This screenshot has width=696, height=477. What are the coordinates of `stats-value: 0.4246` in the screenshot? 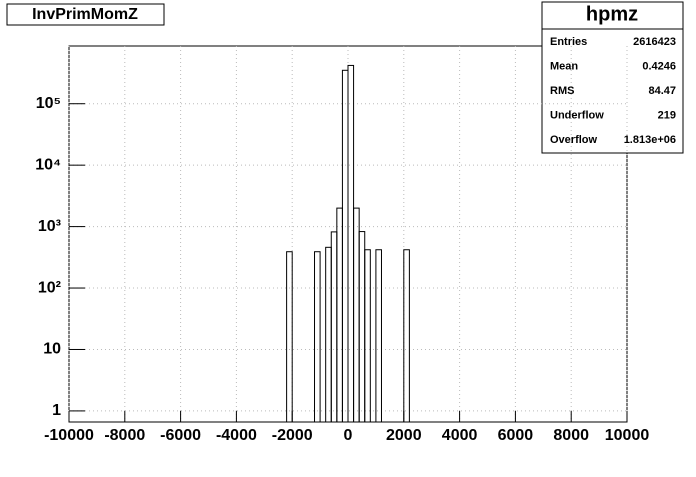 It's located at (659, 66).